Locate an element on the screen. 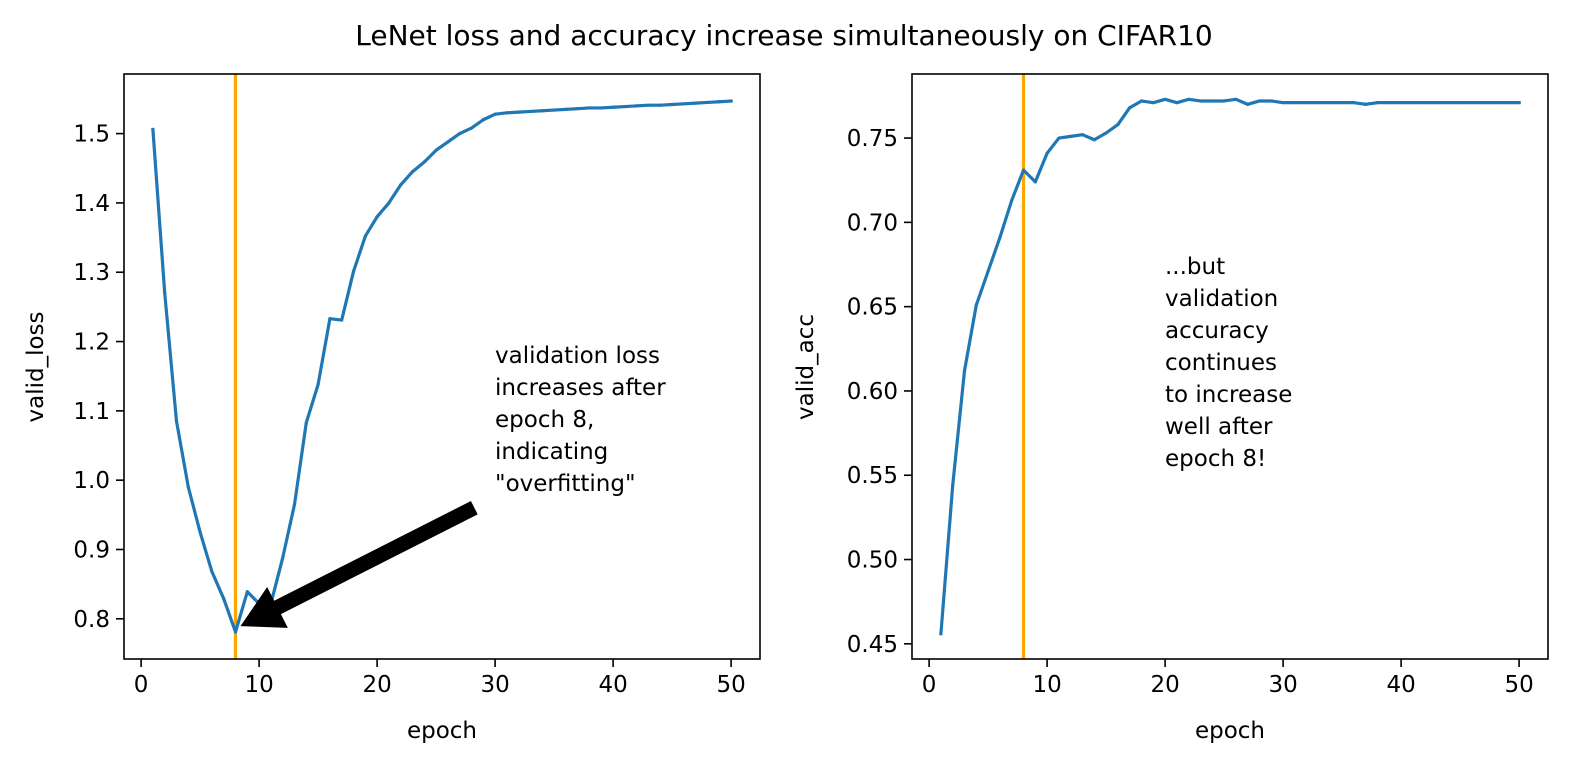 This screenshot has height=770, width=1578. accuracy-y-tick-label: 0.45 is located at coordinates (872, 645).